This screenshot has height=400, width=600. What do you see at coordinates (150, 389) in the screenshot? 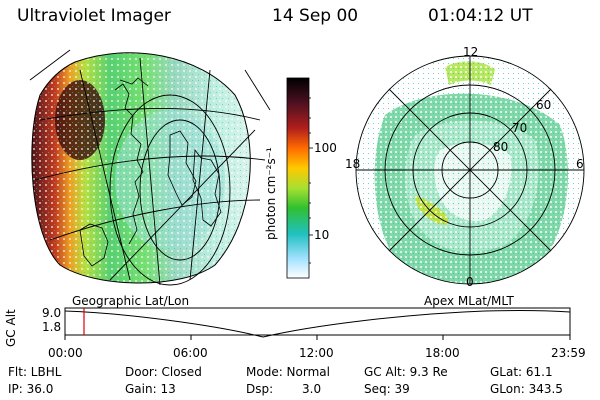
I see `gain-info: Gain: 13` at bounding box center [150, 389].